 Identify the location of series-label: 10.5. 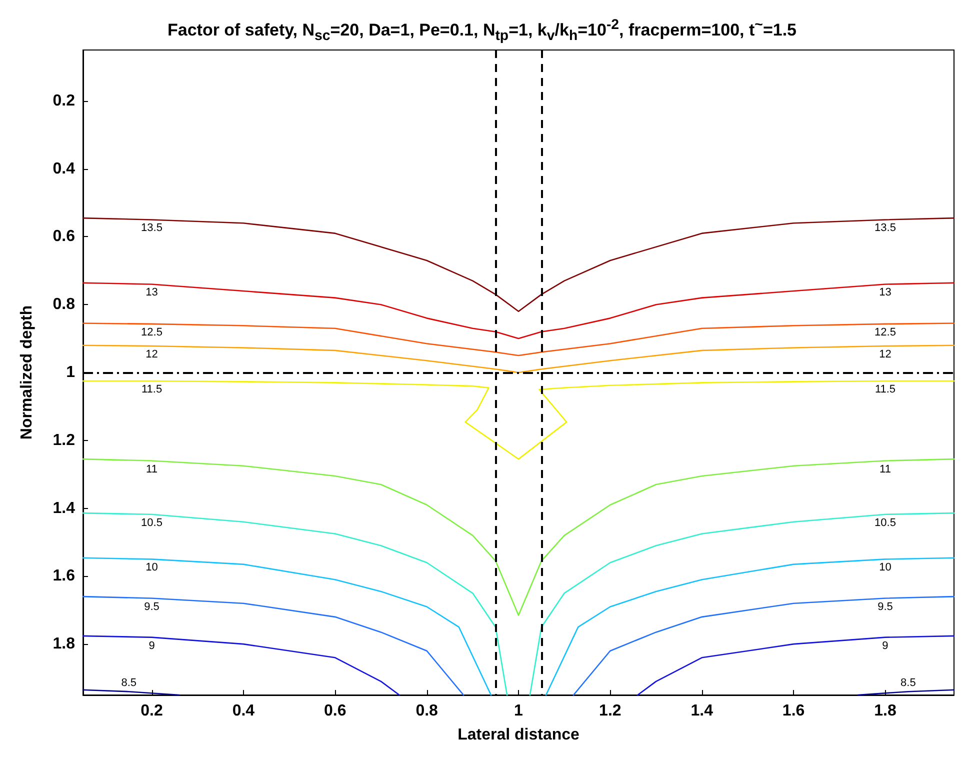
(151, 522).